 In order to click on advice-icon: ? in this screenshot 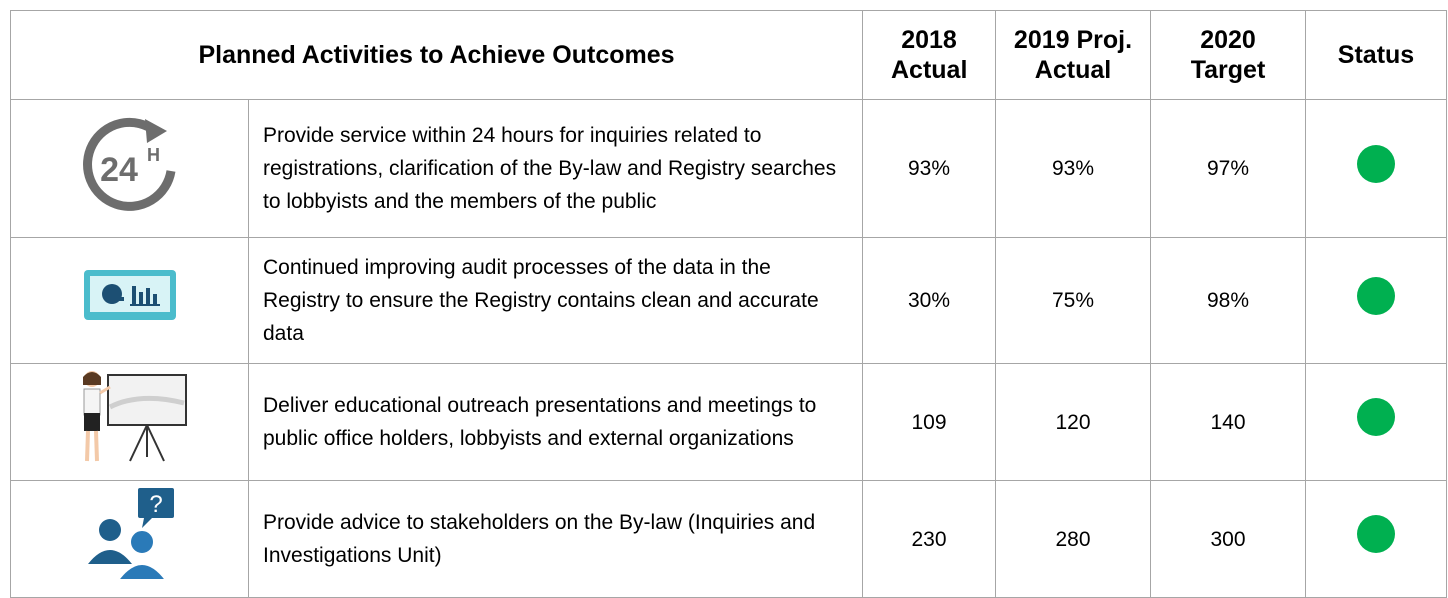, I will do `click(130, 534)`.